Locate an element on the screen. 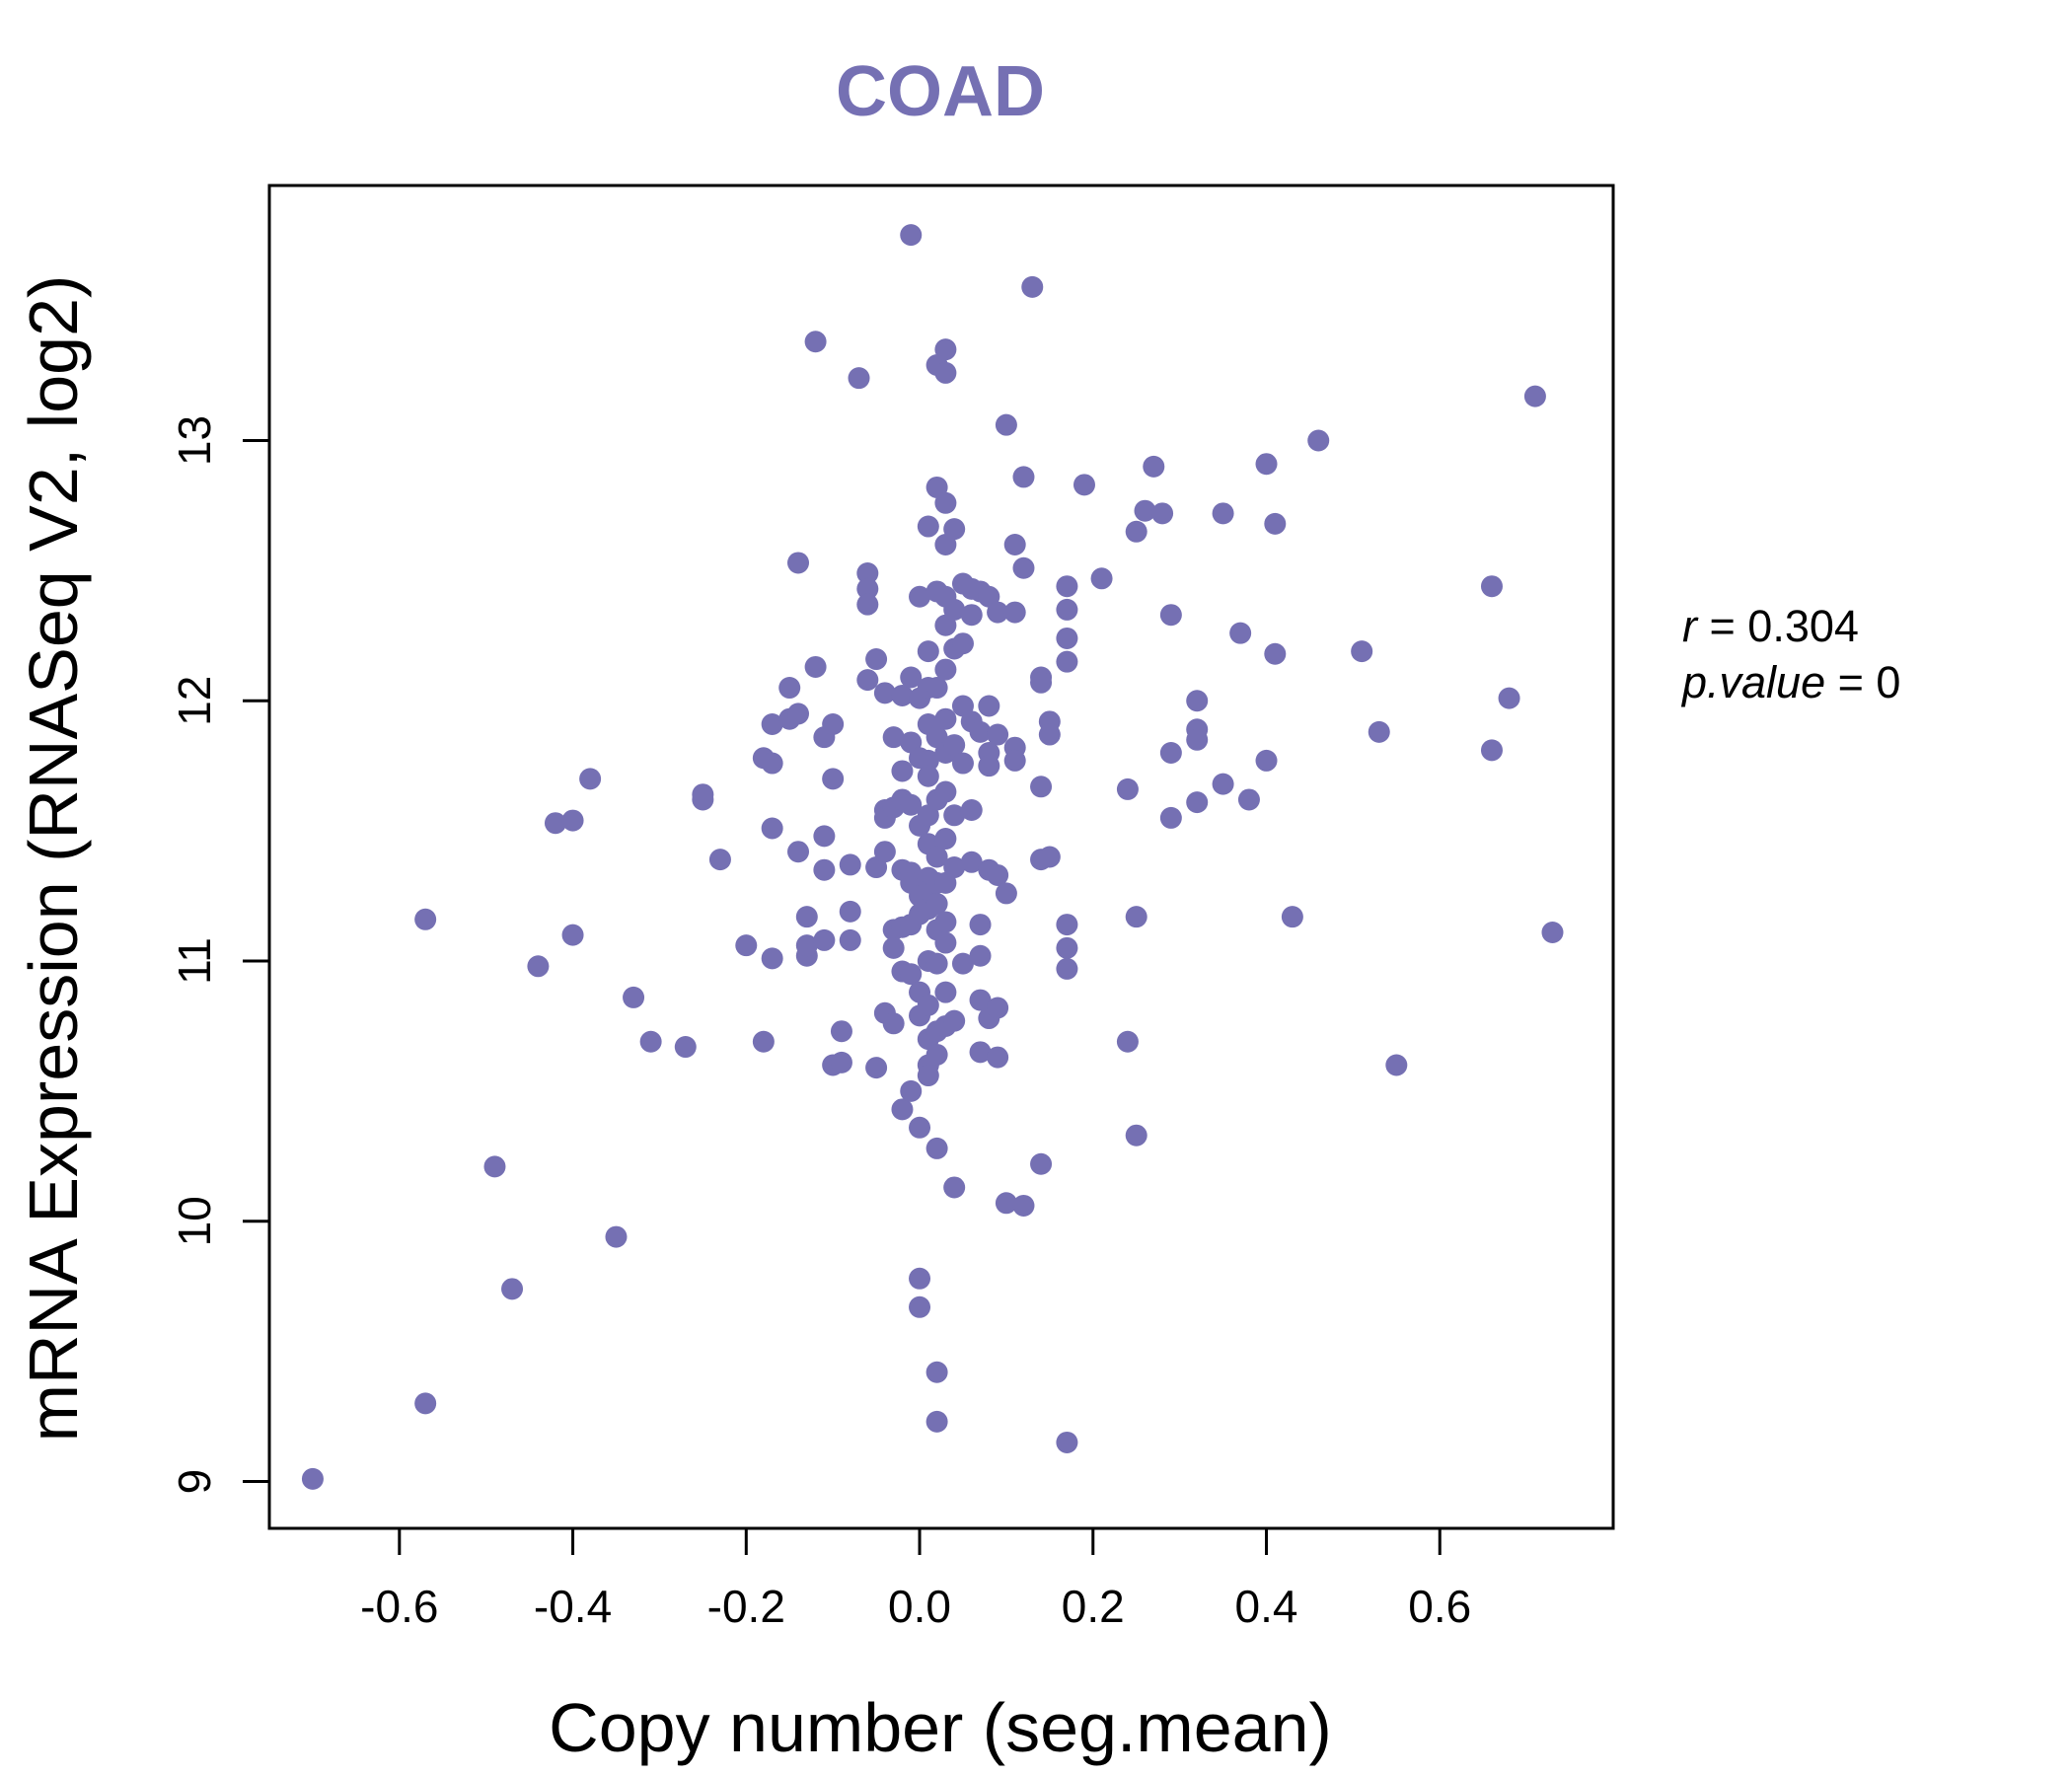  r-value: 0.304 is located at coordinates (1803, 626).